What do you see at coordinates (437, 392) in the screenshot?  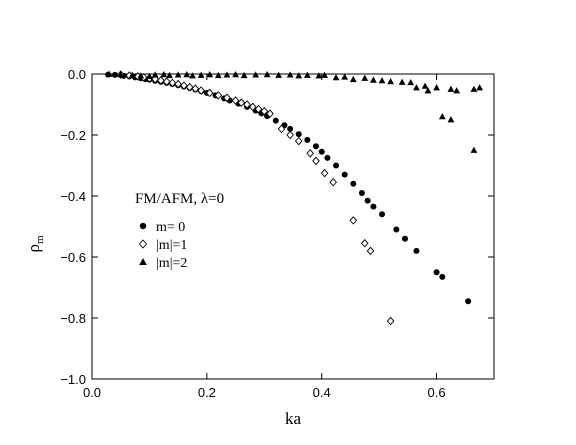 I see `x-tick-label: 0.6` at bounding box center [437, 392].